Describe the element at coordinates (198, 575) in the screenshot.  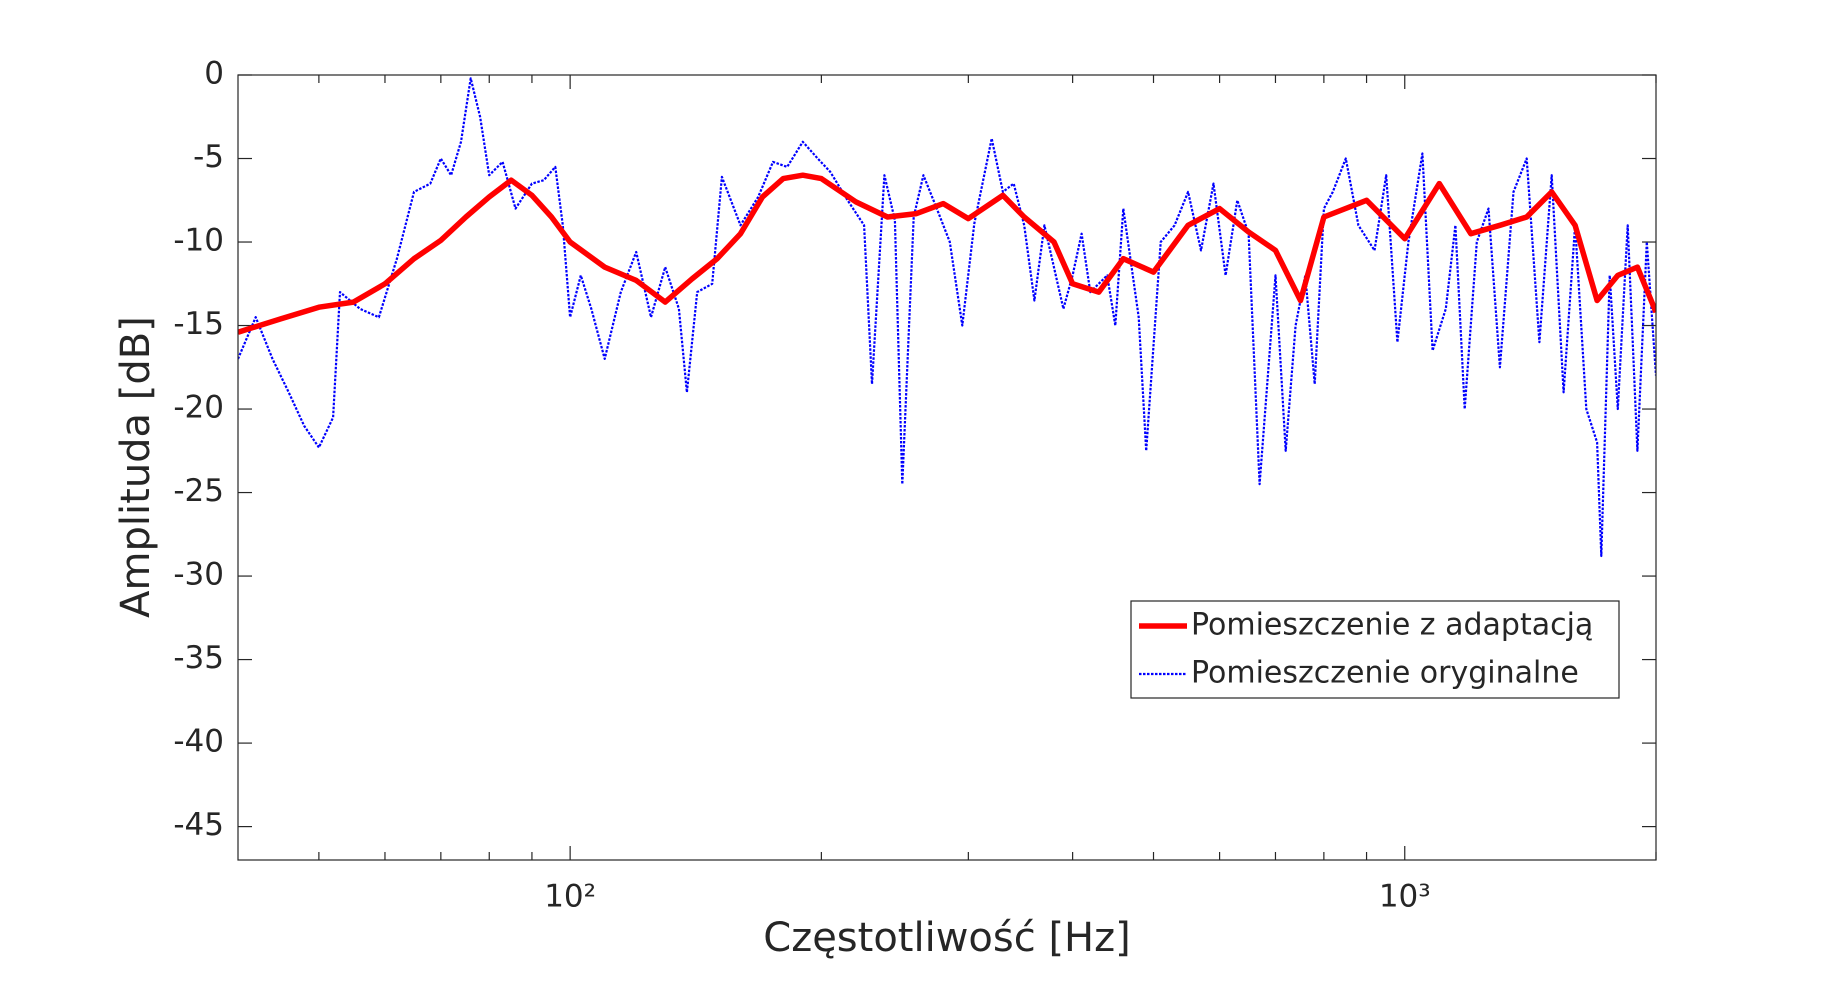
I see `y-tick-label: -30` at that location.